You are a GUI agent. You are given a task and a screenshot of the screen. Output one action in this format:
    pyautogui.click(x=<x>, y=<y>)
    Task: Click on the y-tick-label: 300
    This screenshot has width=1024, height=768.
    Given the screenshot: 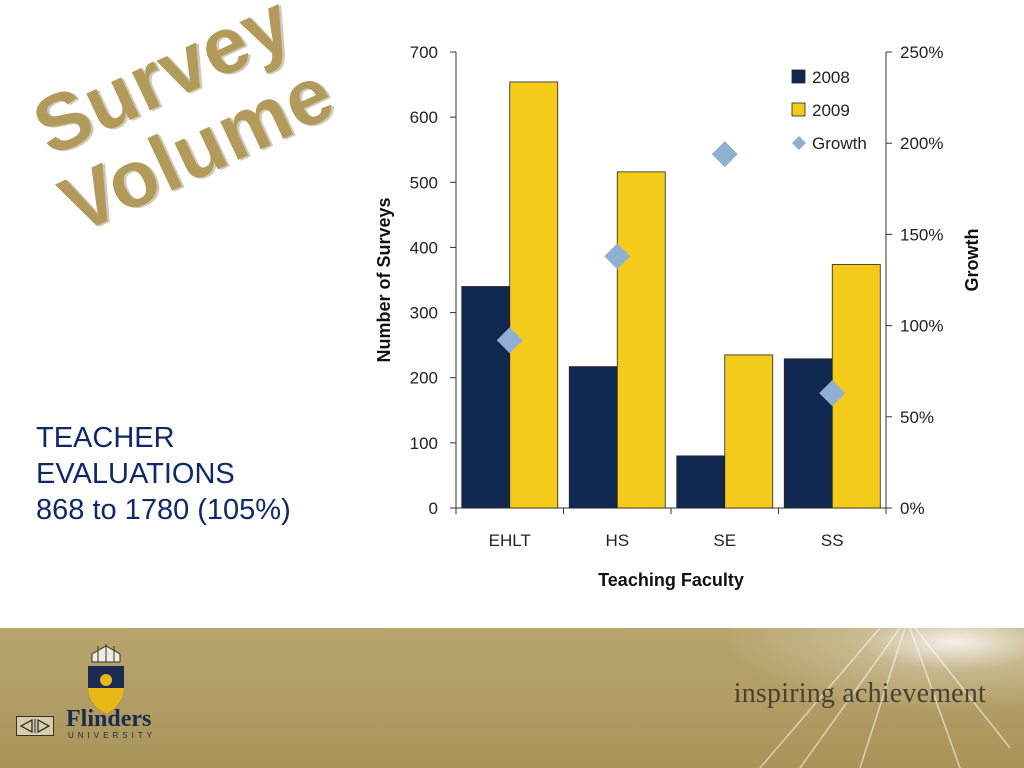 What is the action you would take?
    pyautogui.click(x=424, y=313)
    